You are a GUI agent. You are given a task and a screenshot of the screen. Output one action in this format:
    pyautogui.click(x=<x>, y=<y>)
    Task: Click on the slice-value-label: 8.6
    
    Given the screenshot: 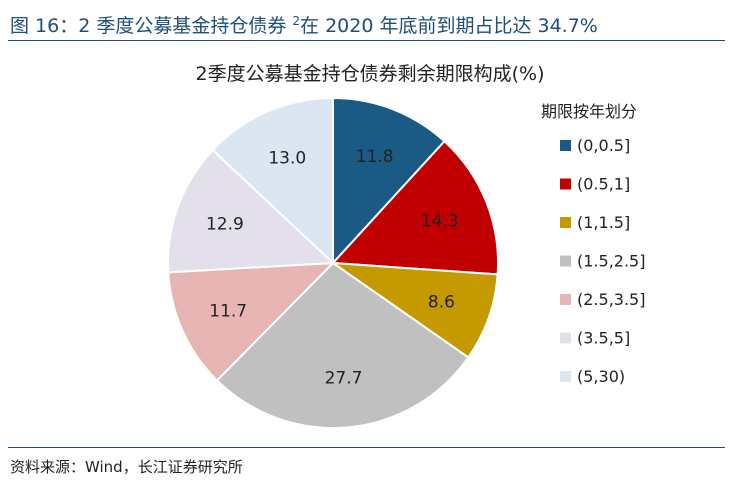 What is the action you would take?
    pyautogui.click(x=441, y=302)
    